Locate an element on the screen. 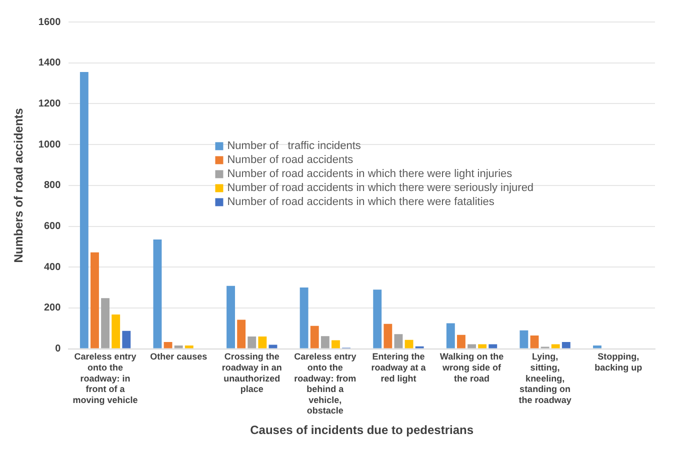  y-tick-label: 1600 is located at coordinates (50, 22).